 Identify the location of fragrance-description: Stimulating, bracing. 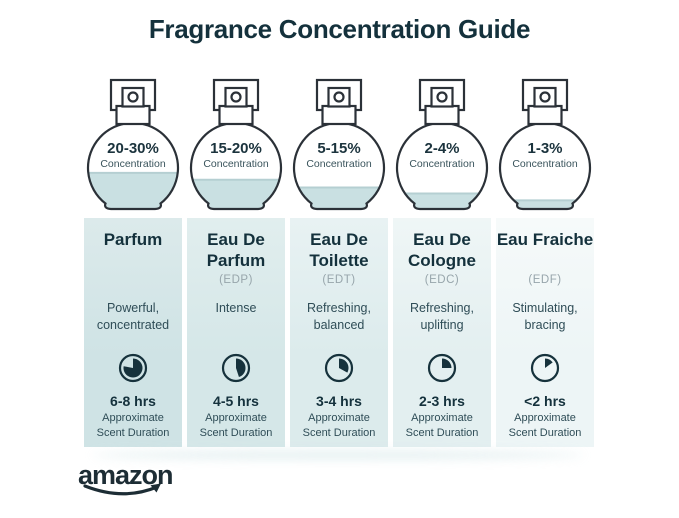
(545, 316).